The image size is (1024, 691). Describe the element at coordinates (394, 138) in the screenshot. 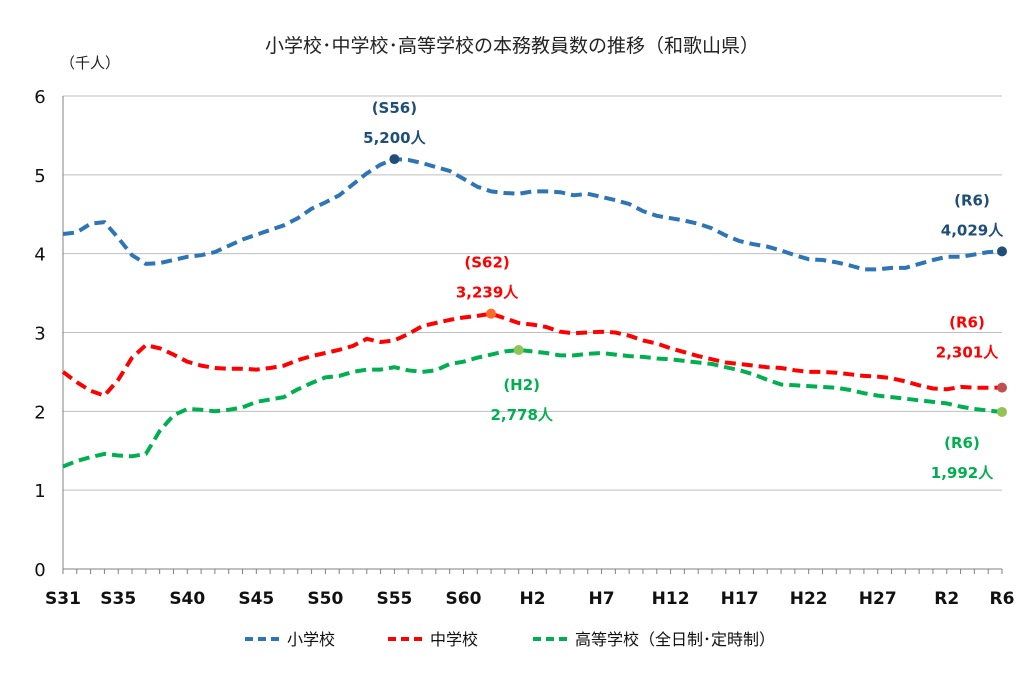

I see `annotation-value: 5,200人` at that location.